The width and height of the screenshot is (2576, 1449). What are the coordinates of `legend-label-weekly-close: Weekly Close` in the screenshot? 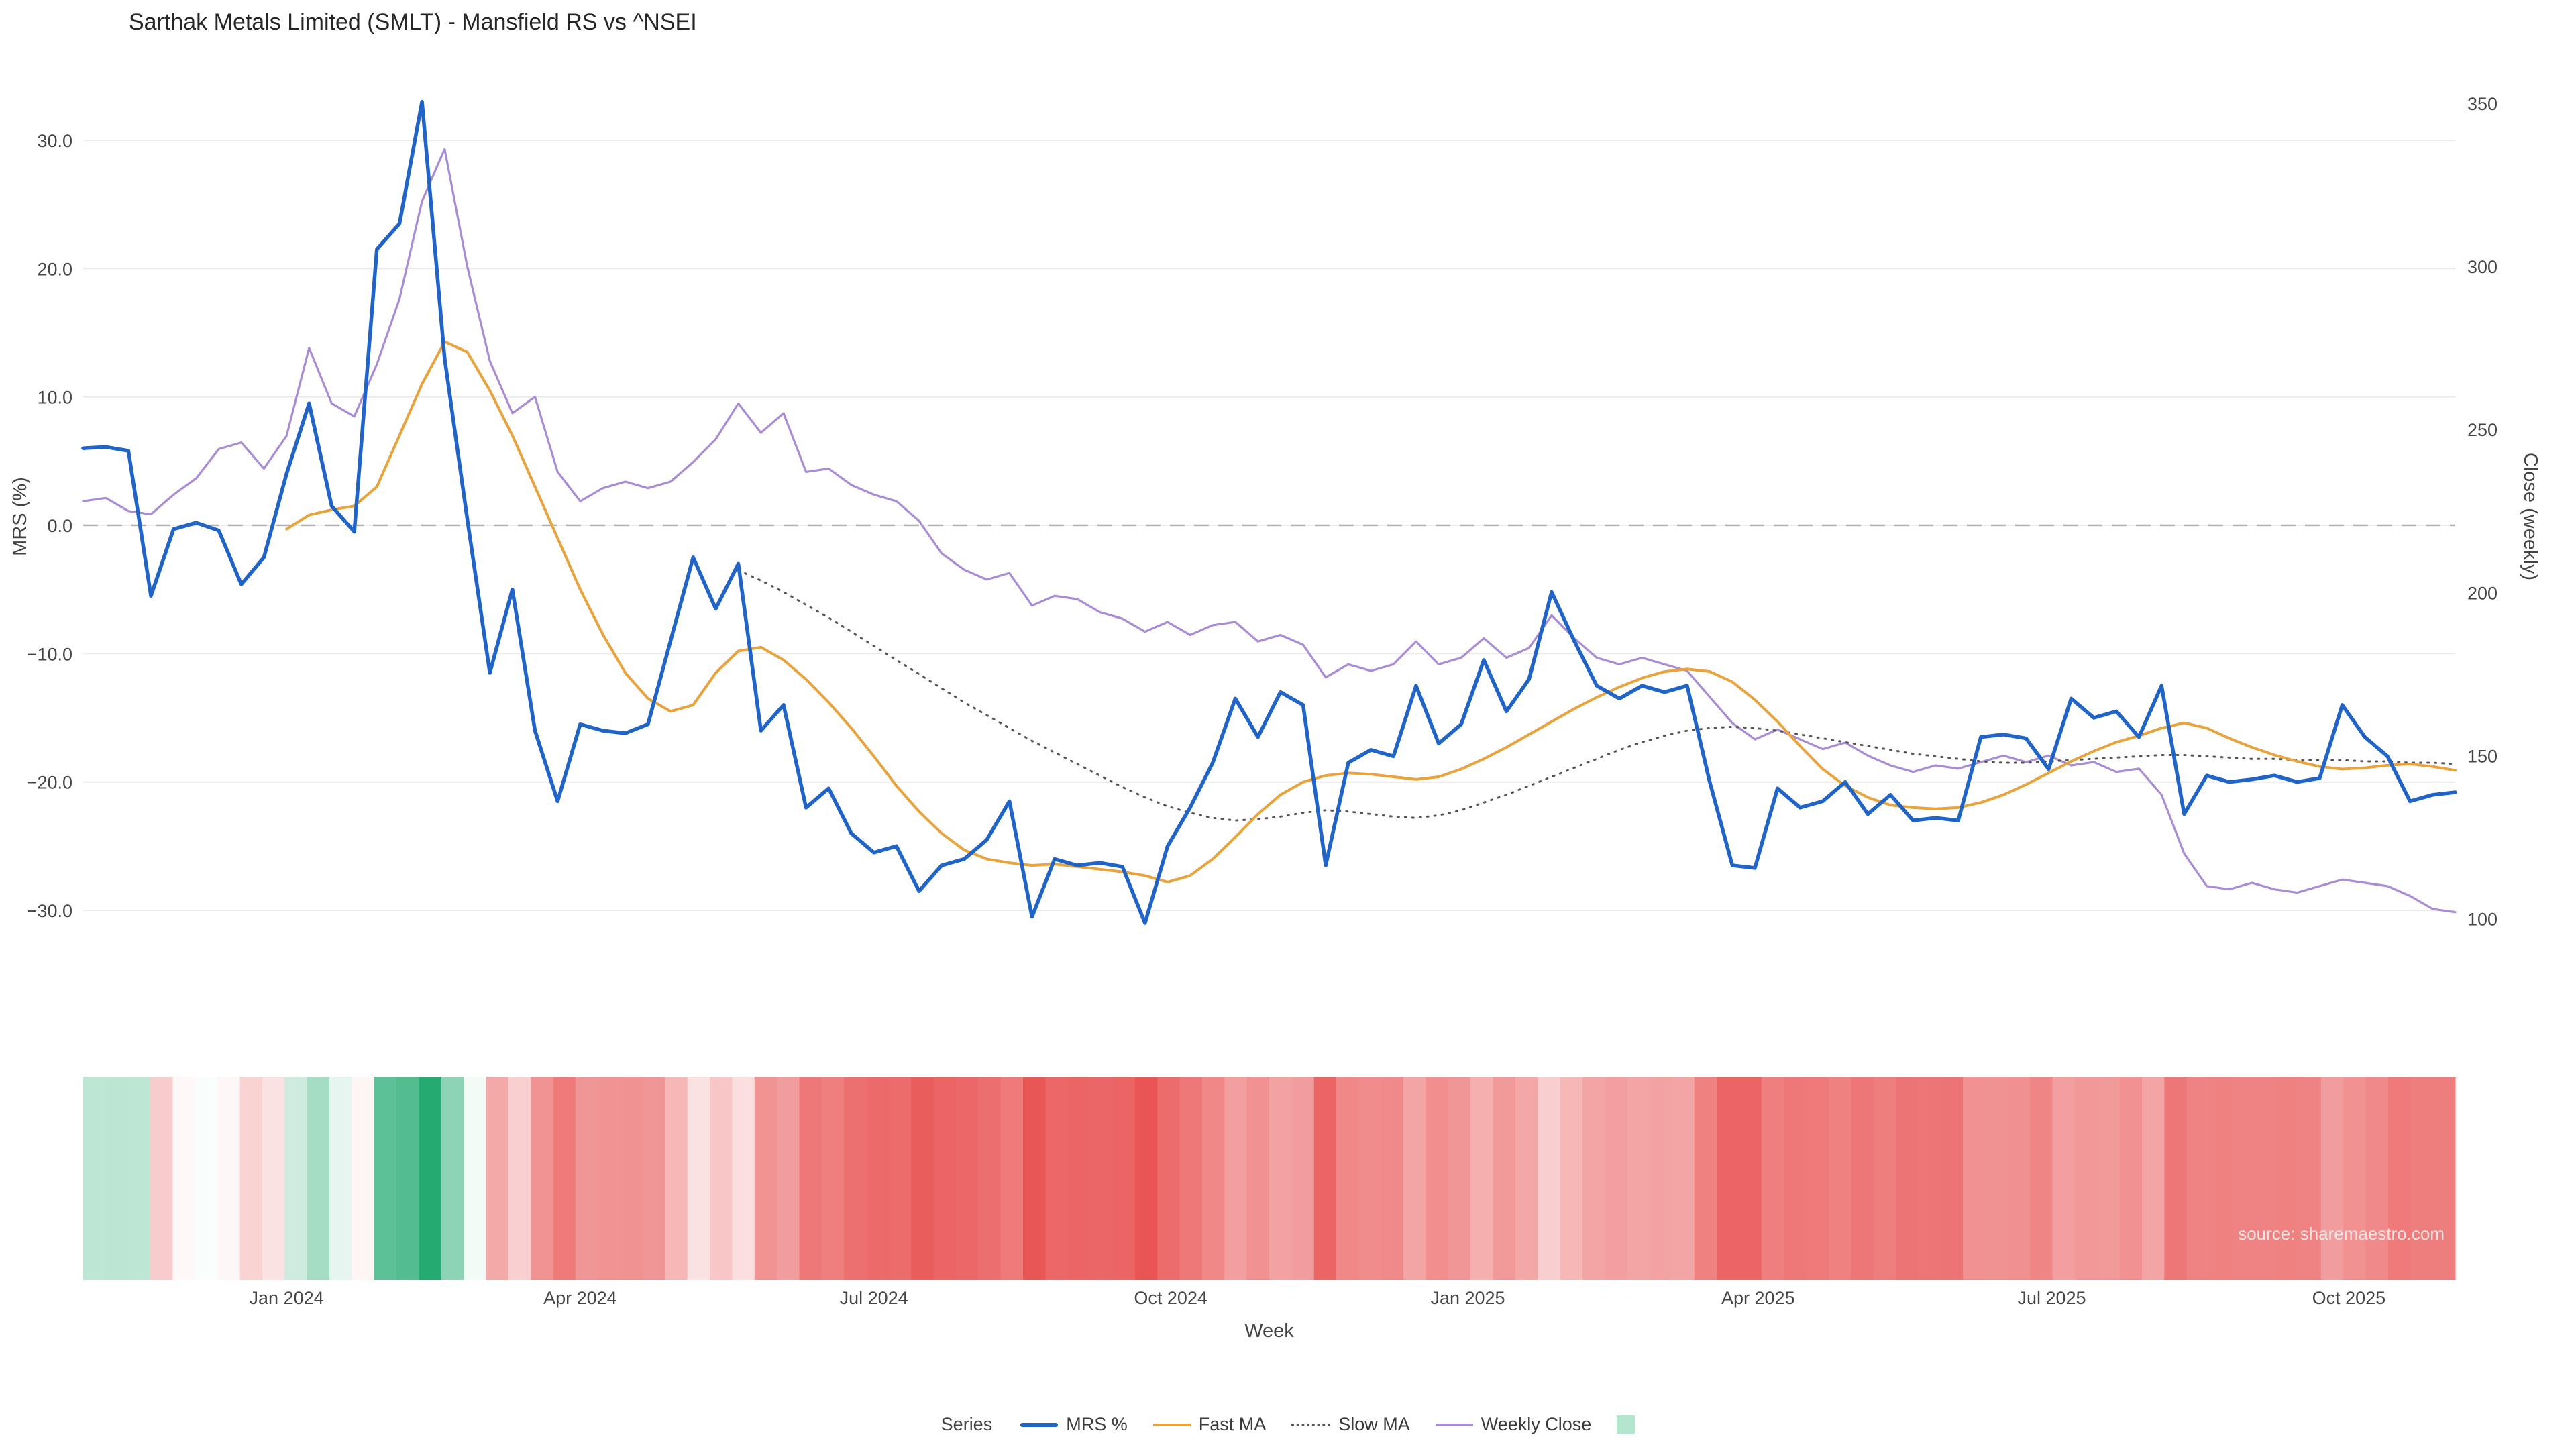 It's located at (1536, 1424).